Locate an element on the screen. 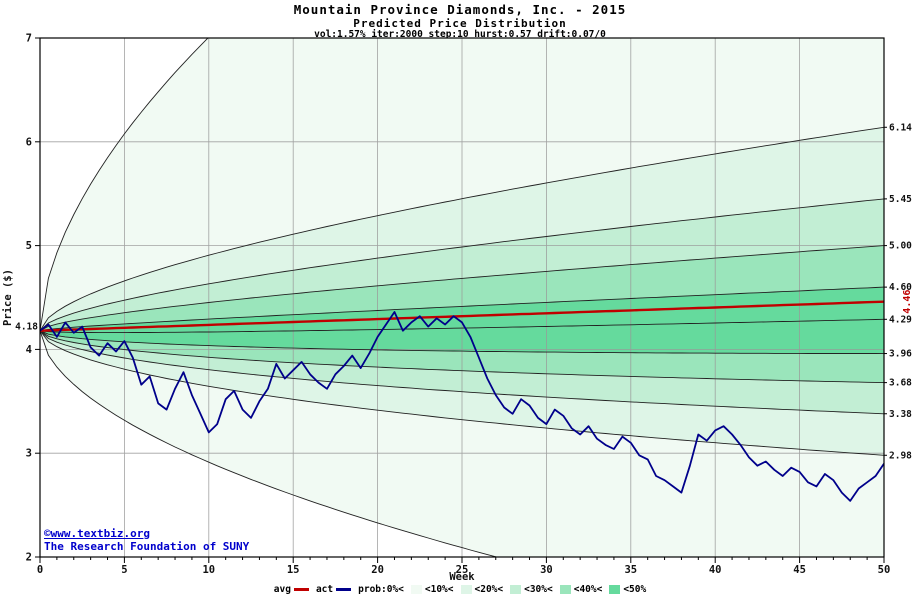 Image resolution: width=920 pixels, height=600 pixels. x-tick-label: 40 is located at coordinates (715, 570).